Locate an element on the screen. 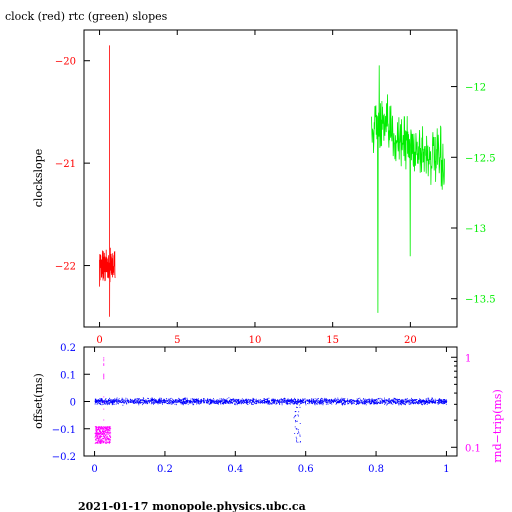  bottom-left-tick-label: −0.1 is located at coordinates (64, 430).